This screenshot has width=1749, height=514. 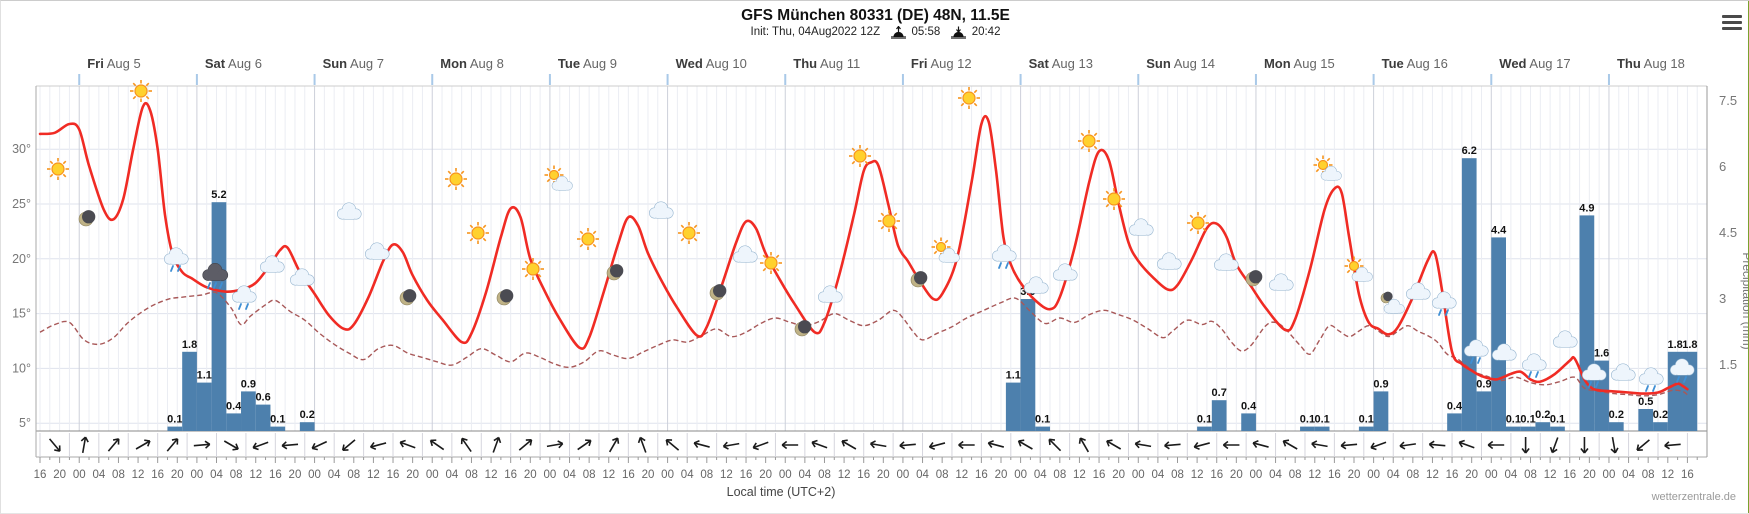 I want to click on init-label: Init: Thu, 04Aug2022 12Z, so click(x=815, y=32).